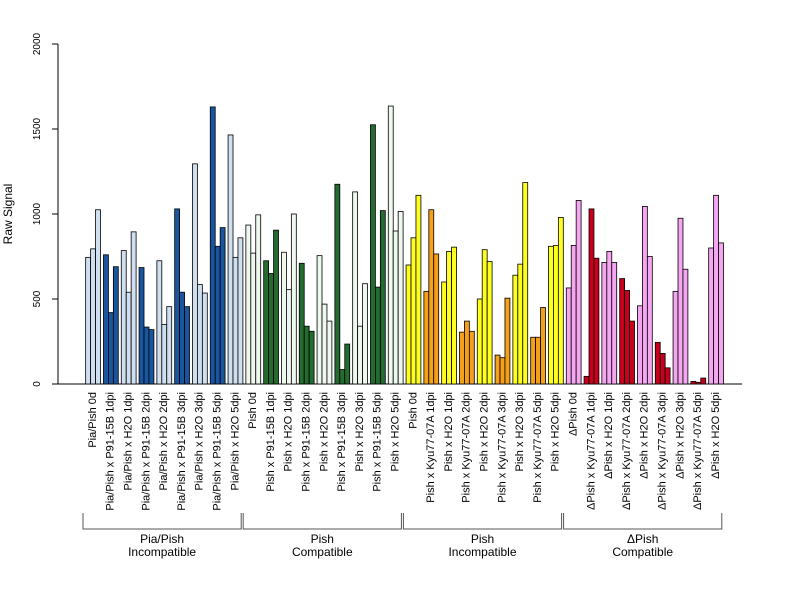 This screenshot has width=800, height=605. Describe the element at coordinates (235, 441) in the screenshot. I see `x-tick-label: Pia/Pish x H2O 5dpi` at that location.